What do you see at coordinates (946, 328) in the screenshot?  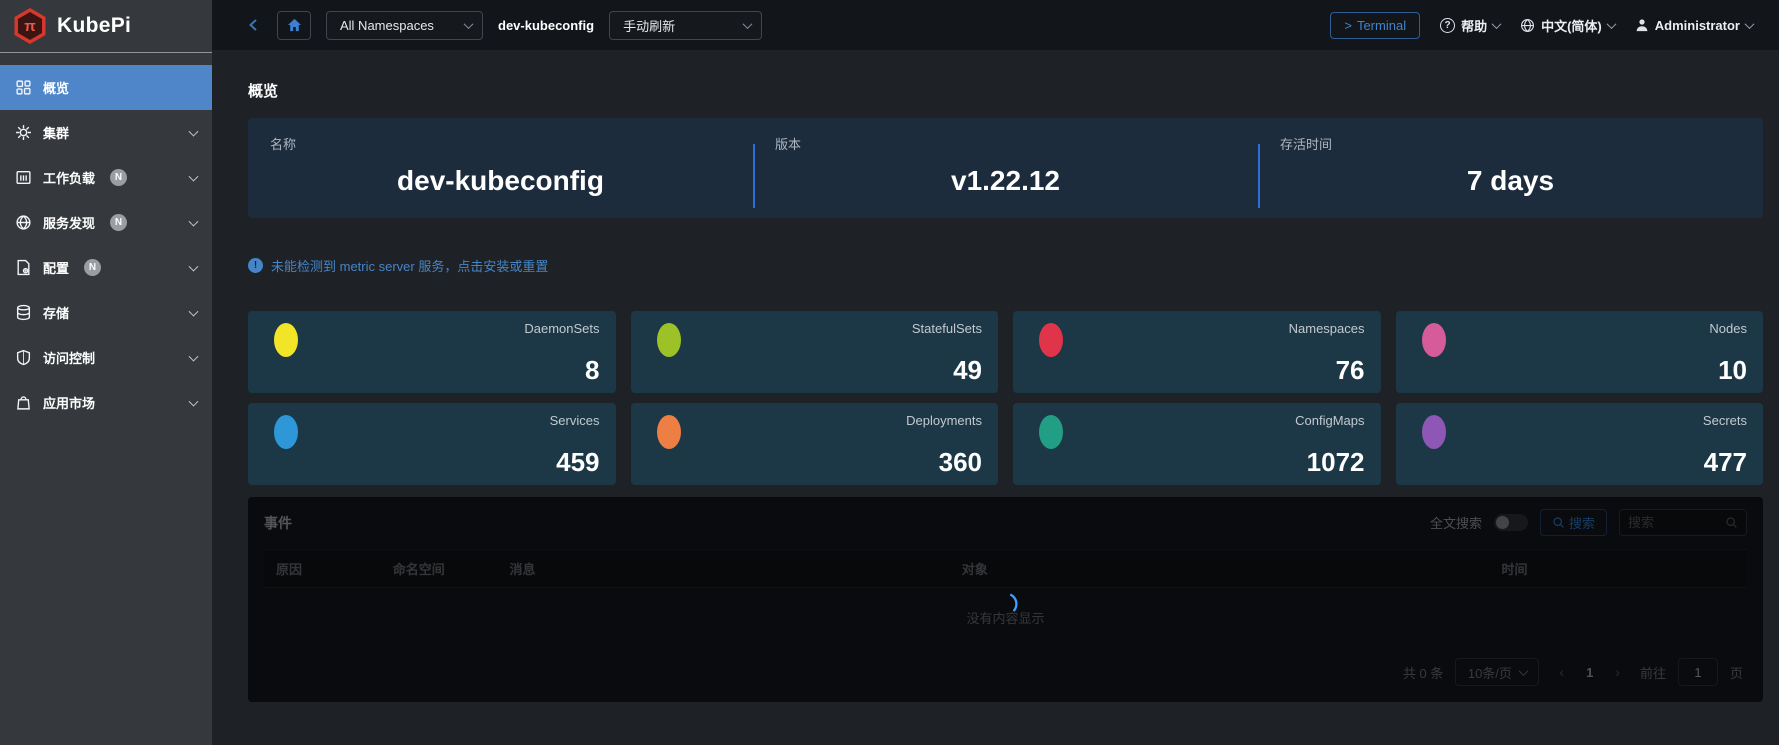 I see `stat-label: StatefulSets` at bounding box center [946, 328].